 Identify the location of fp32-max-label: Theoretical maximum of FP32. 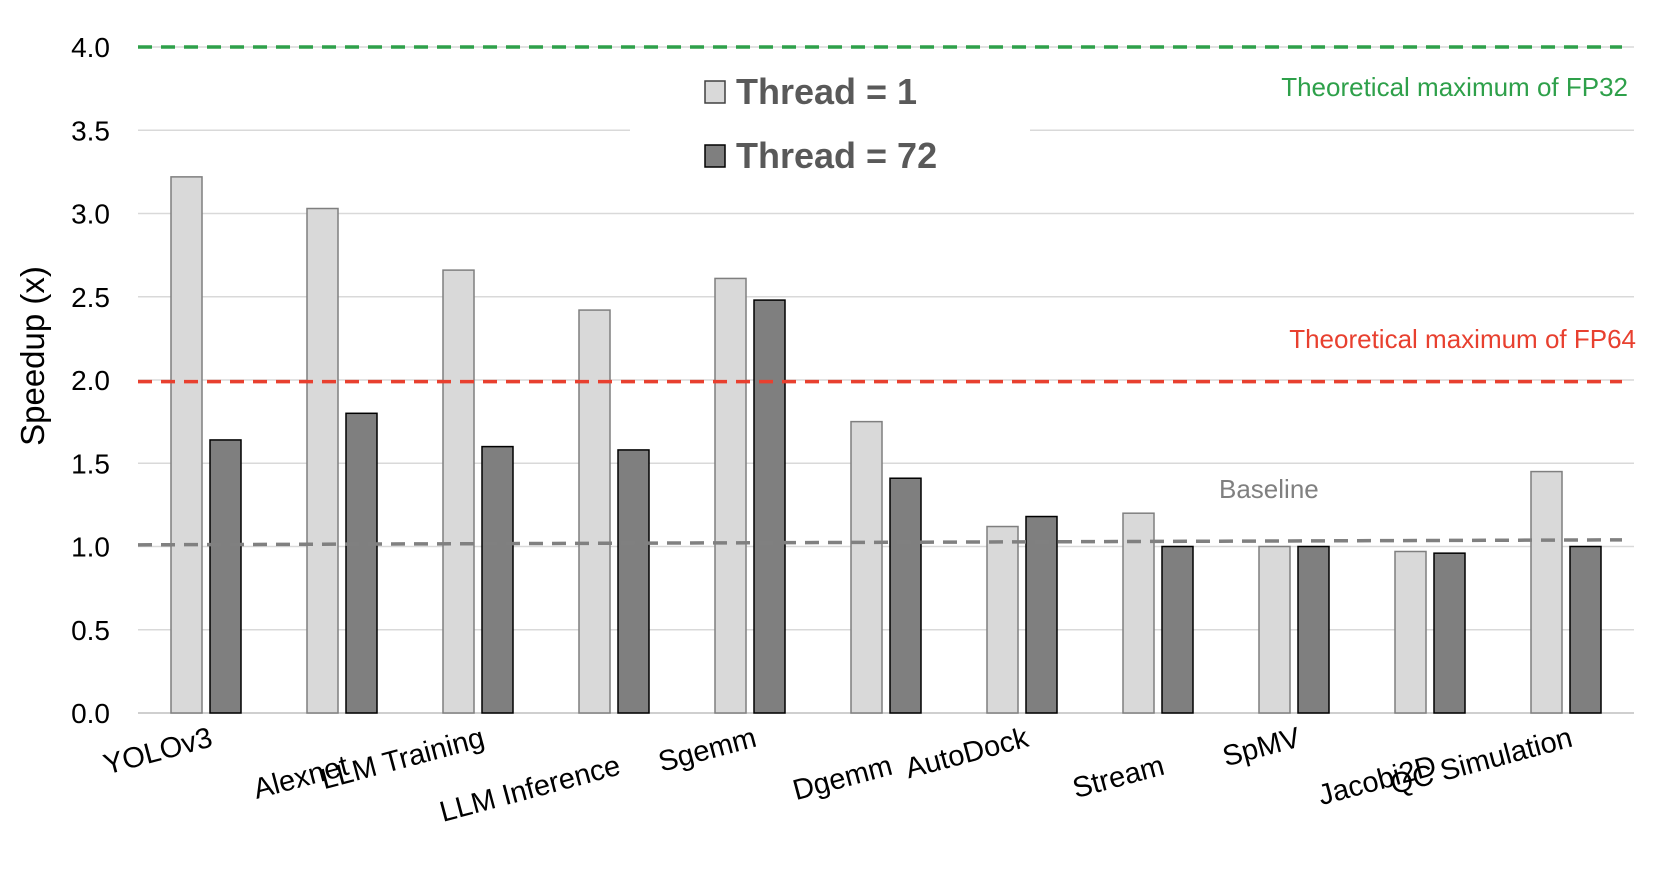
(1454, 87).